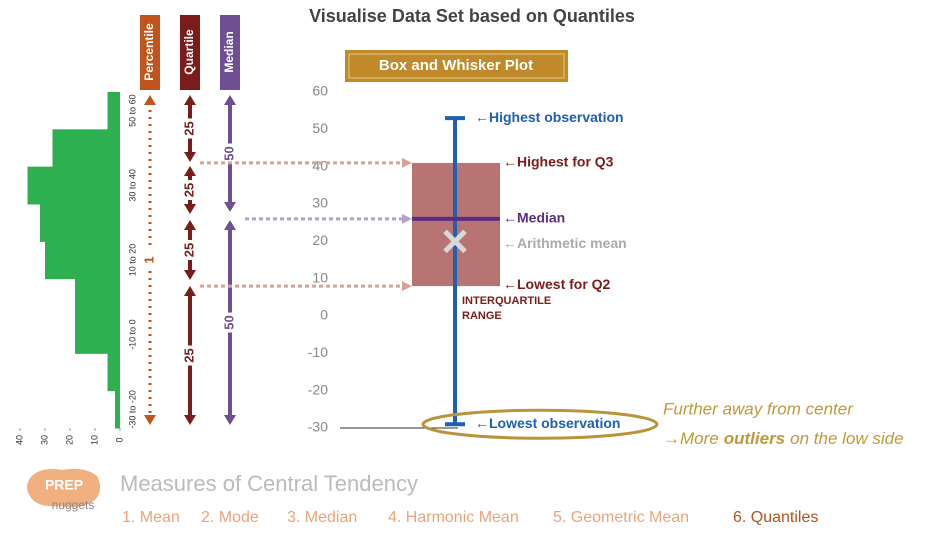 The width and height of the screenshot is (948, 533). I want to click on button-border, so click(456, 66).